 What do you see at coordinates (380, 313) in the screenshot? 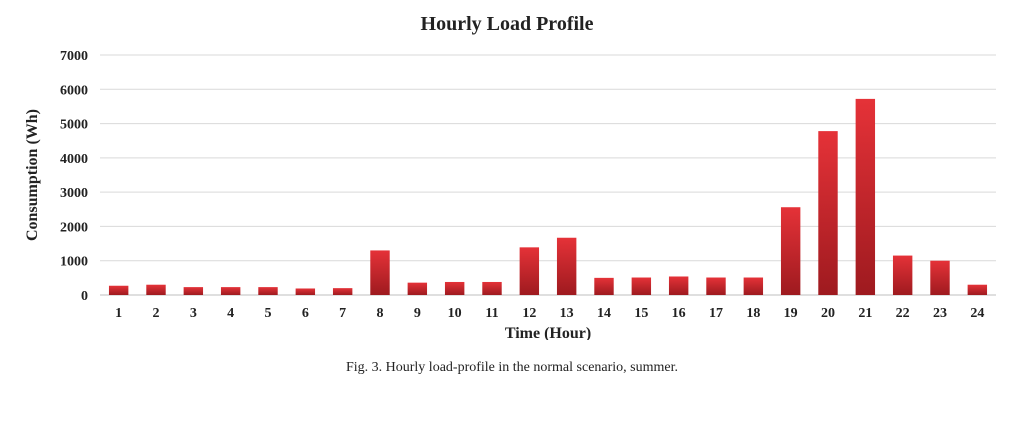
I see `x-tick-label: 8` at bounding box center [380, 313].